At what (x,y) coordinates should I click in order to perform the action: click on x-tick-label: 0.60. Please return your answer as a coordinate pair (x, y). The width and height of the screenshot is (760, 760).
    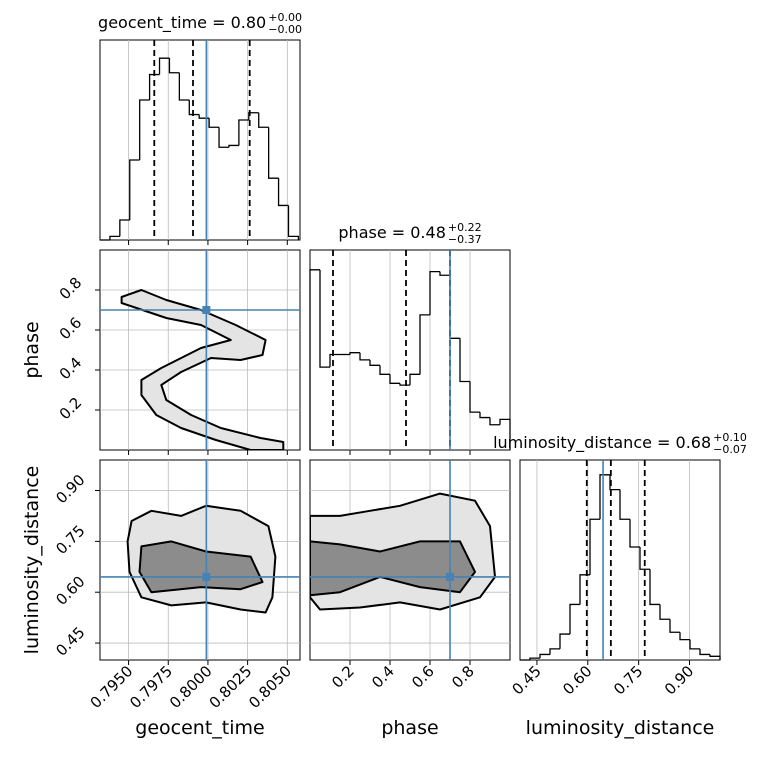
    Looking at the image, I should click on (577, 680).